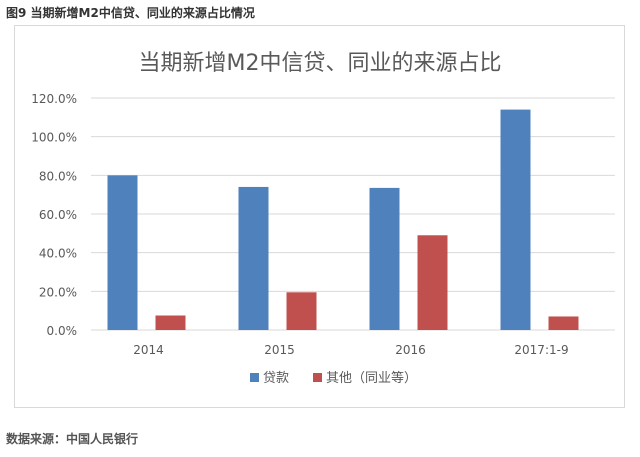 The height and width of the screenshot is (457, 640). I want to click on y-tick-label: 80.0%, so click(58, 176).